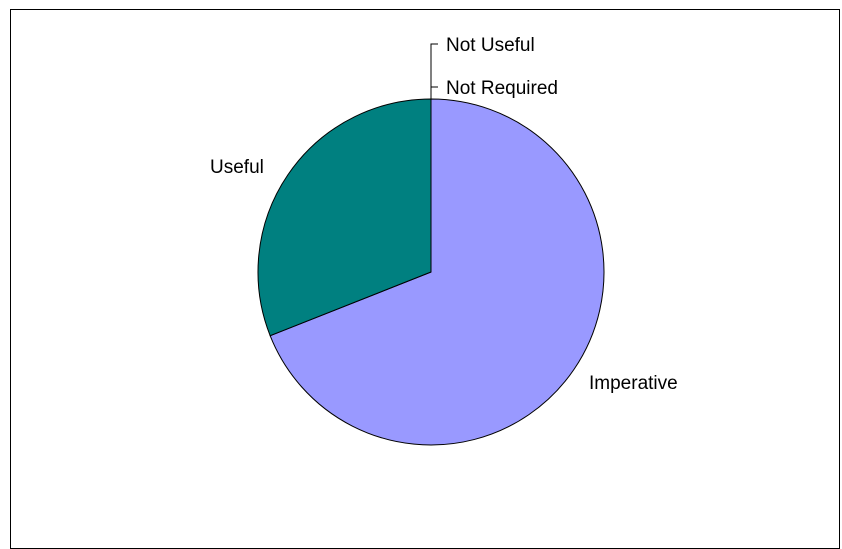 Image resolution: width=842 pixels, height=549 pixels. I want to click on slice-label-not-useful: Not Useful, so click(490, 45).